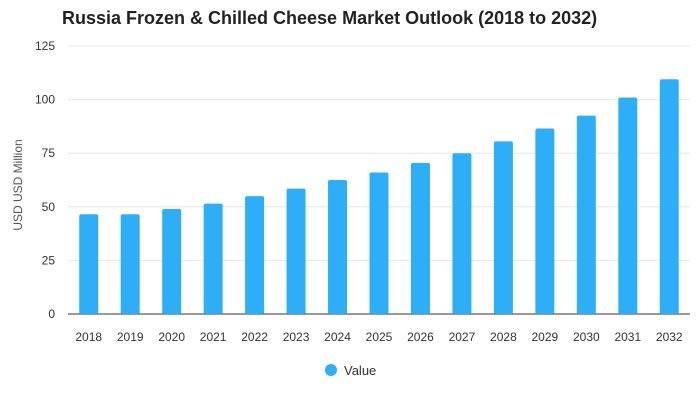  What do you see at coordinates (51, 314) in the screenshot?
I see `y-tick-label: 0` at bounding box center [51, 314].